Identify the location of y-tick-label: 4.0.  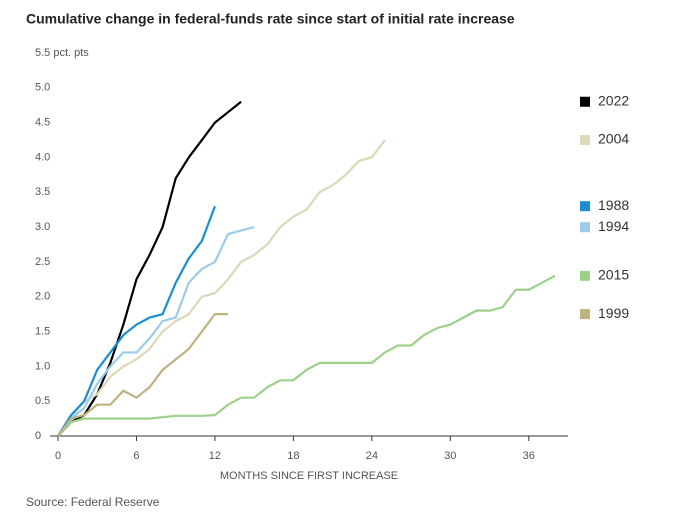
(42, 157).